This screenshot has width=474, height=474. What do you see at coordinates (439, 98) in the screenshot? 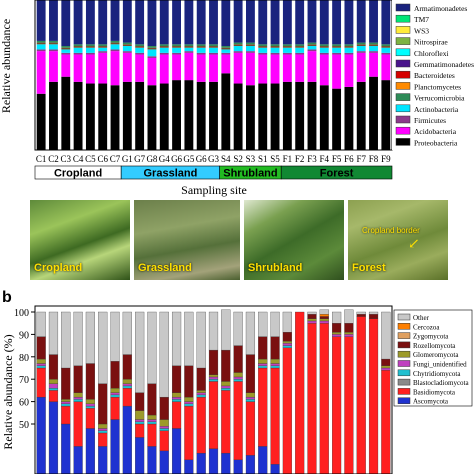
I see `legend-label: Verrucomicrobia` at bounding box center [439, 98].